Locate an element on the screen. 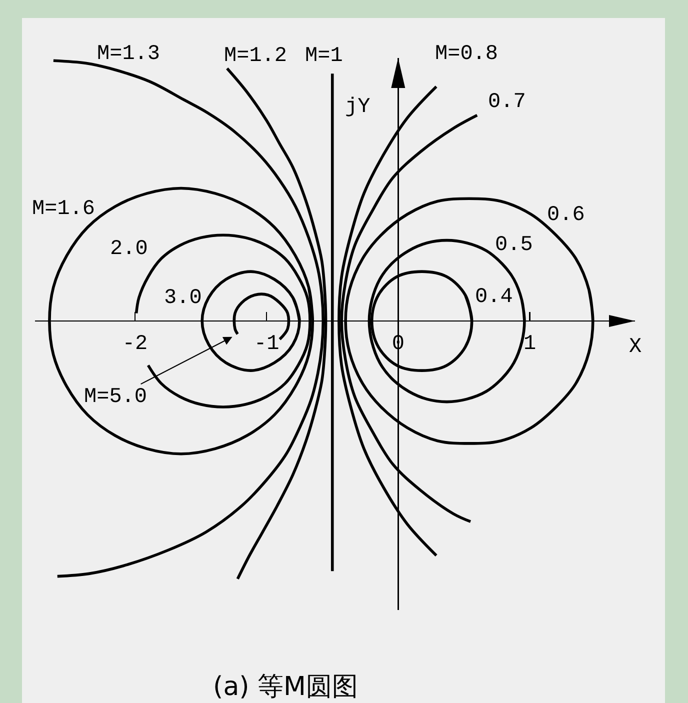 This screenshot has width=688, height=703. series-label: 0.4 is located at coordinates (494, 297).